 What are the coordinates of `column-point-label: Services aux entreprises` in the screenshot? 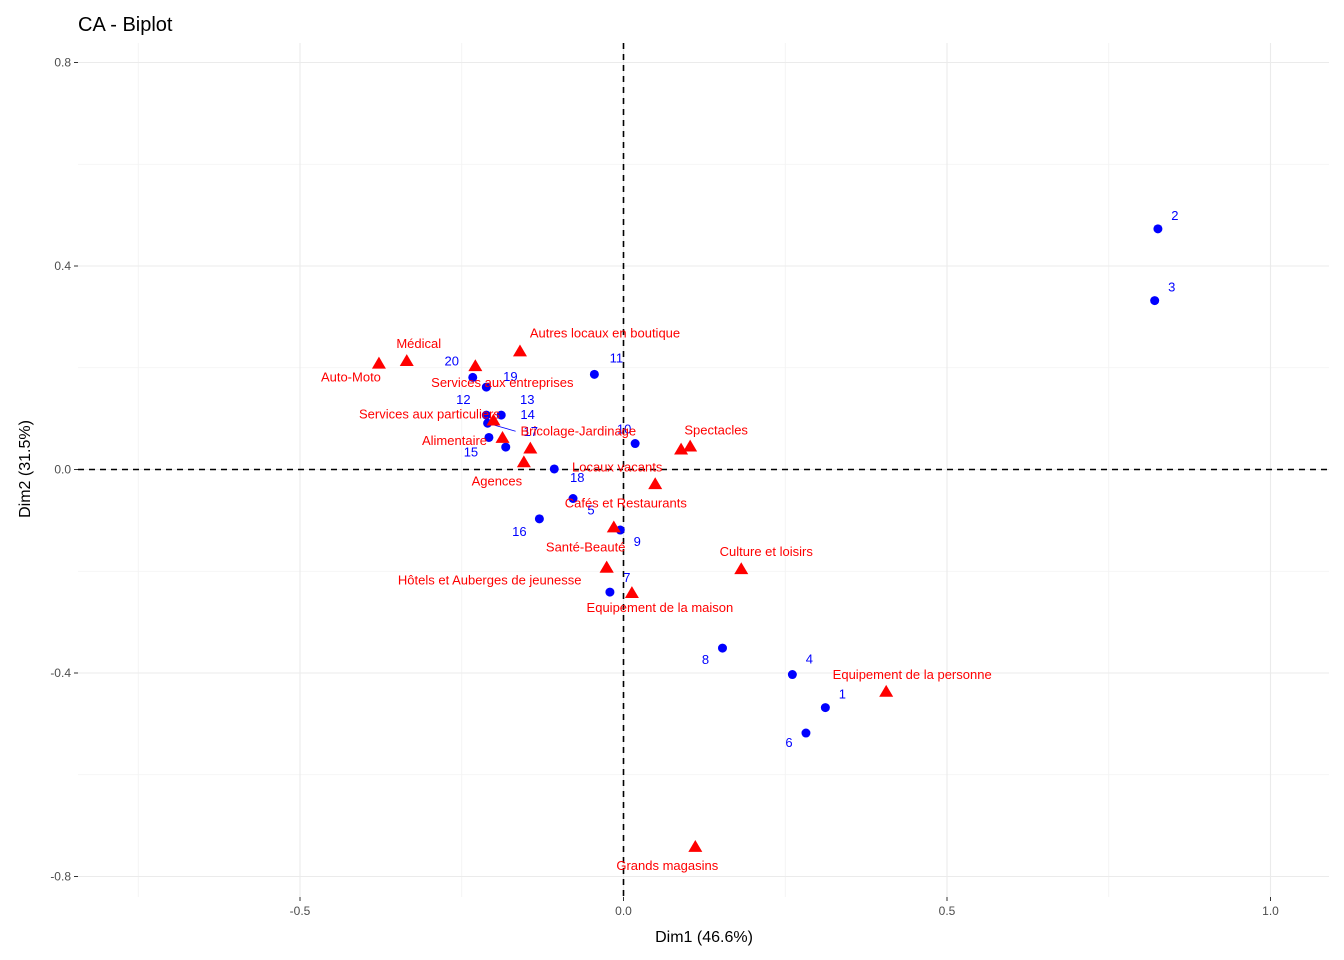 It's located at (502, 382).